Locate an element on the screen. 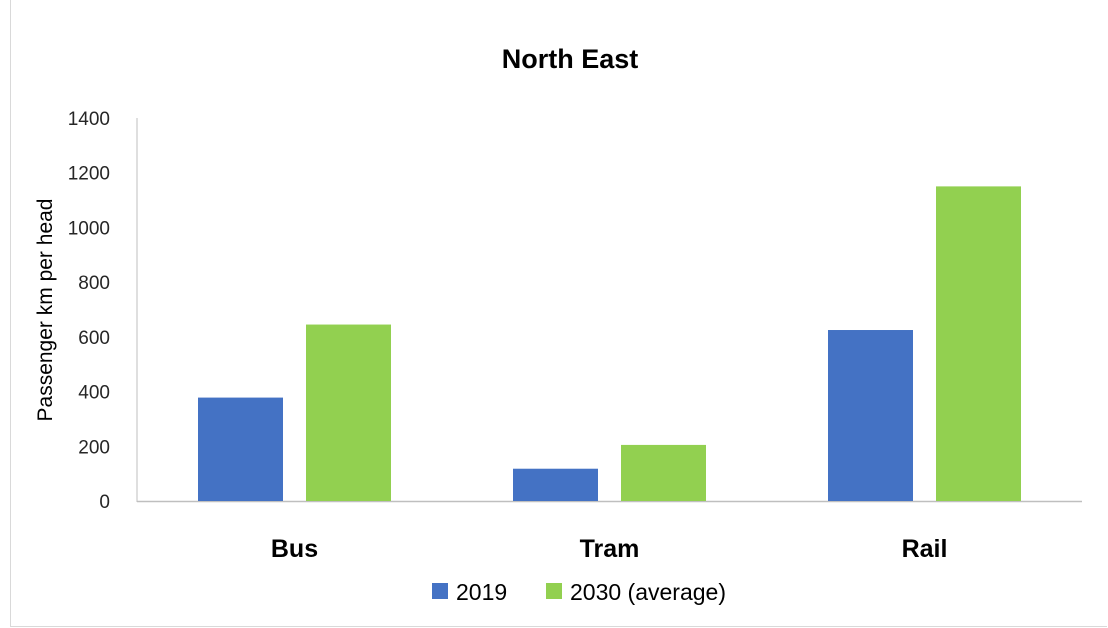 The height and width of the screenshot is (628, 1108). y-tick-label: 800 is located at coordinates (94, 283).